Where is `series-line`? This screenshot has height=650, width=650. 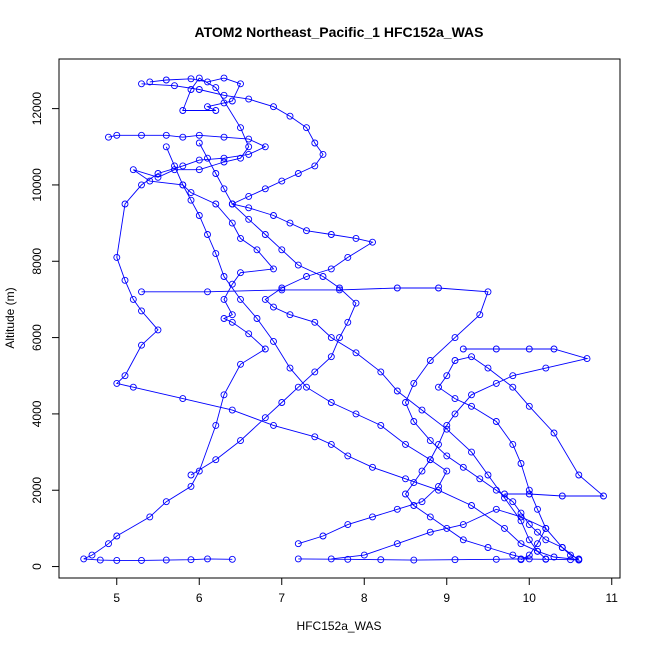 series-line is located at coordinates (439, 534).